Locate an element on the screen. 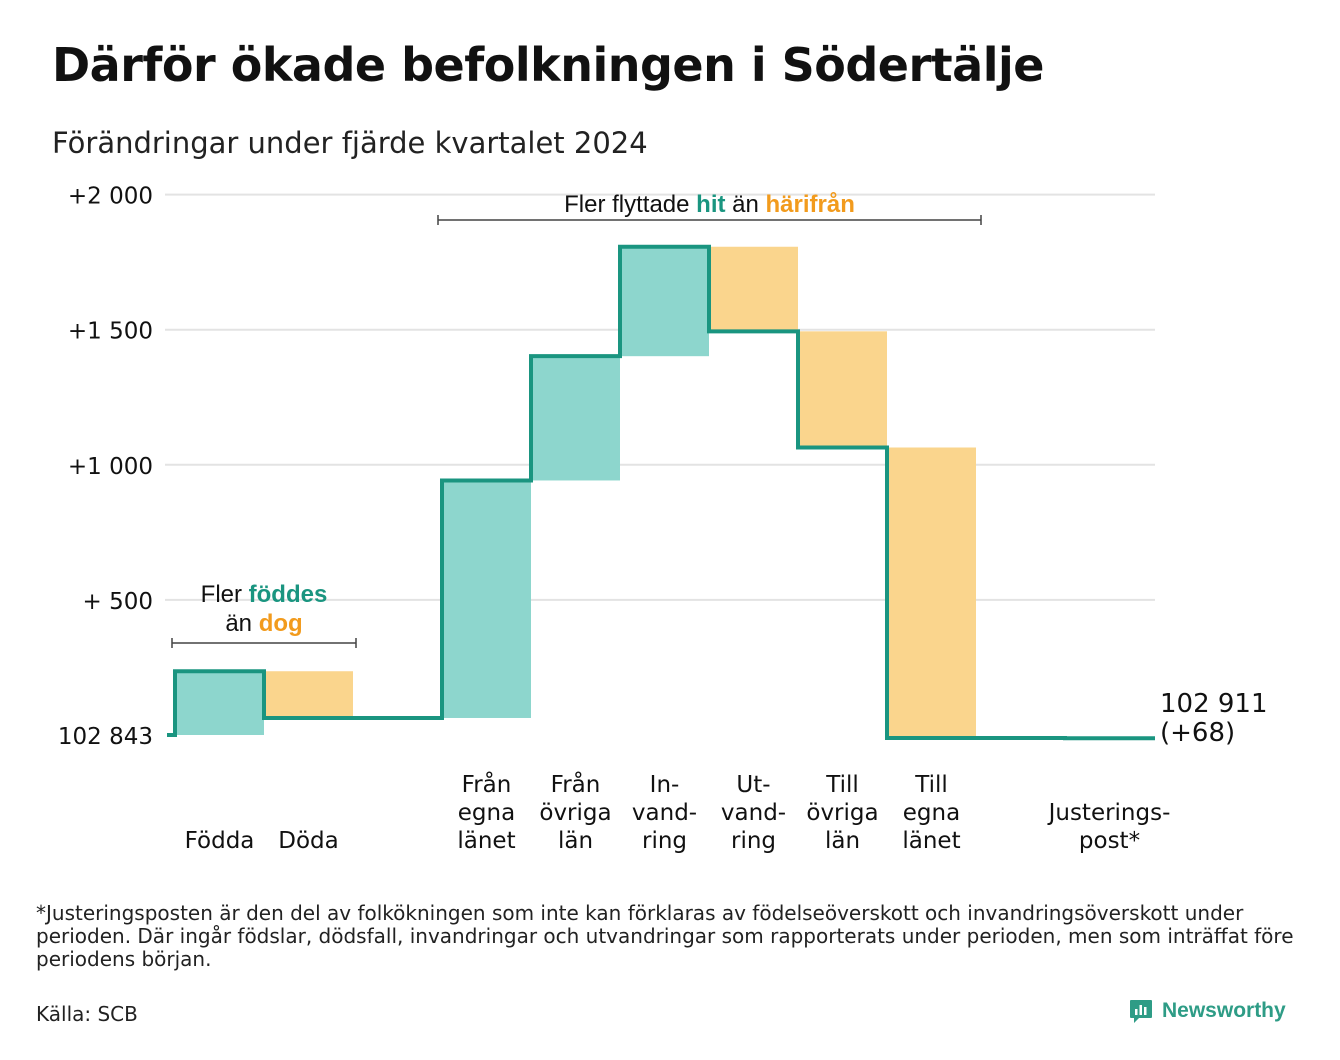 This screenshot has height=1060, width=1340. chart-subtitle: Förändringar under fjärde kvartalet 2024 is located at coordinates (350, 143).